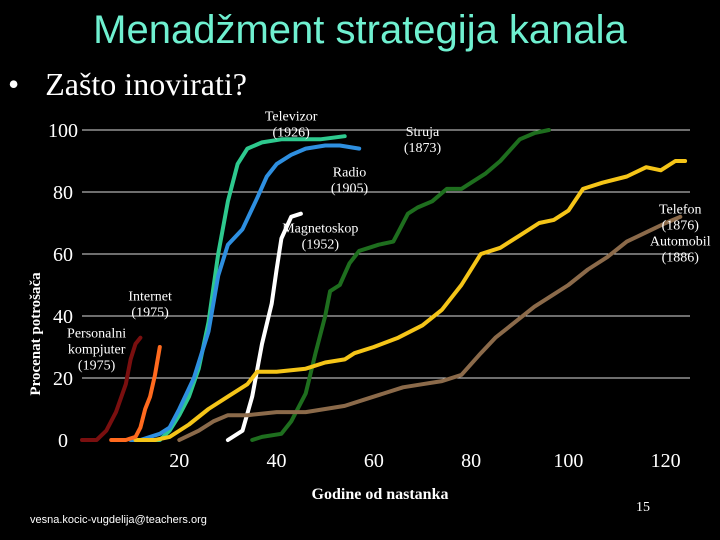 The height and width of the screenshot is (540, 720). What do you see at coordinates (96, 350) in the screenshot?
I see `annotation-6: Personalni kompjuter (1975)` at bounding box center [96, 350].